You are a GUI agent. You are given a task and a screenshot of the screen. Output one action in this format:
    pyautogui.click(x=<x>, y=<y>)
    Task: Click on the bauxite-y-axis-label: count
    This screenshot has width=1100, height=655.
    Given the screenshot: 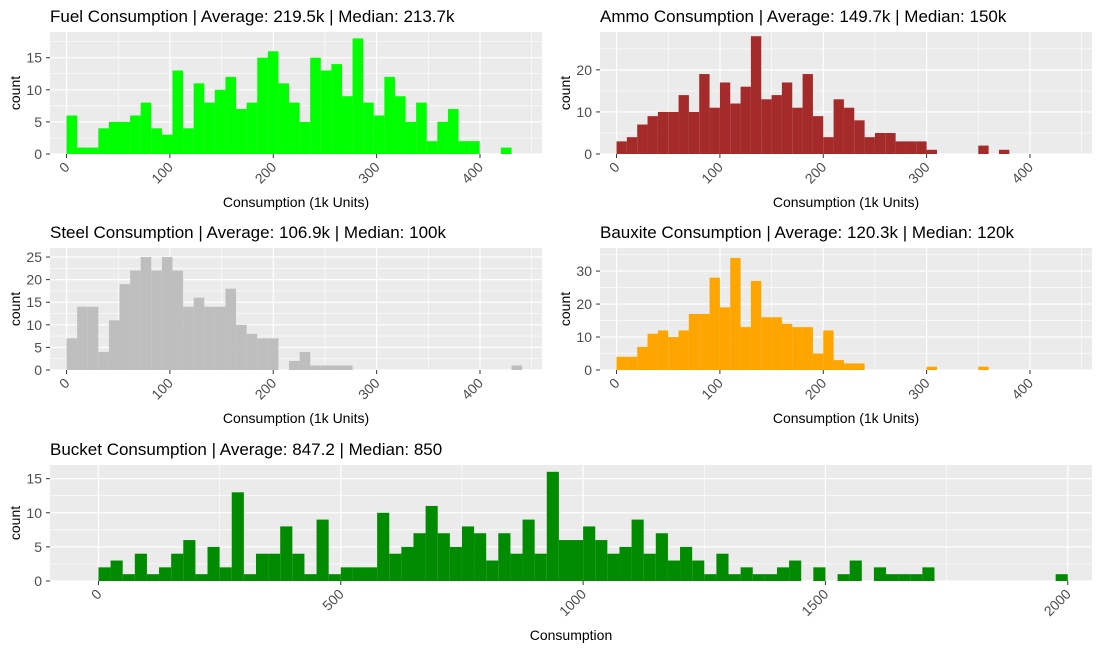 What is the action you would take?
    pyautogui.click(x=565, y=309)
    